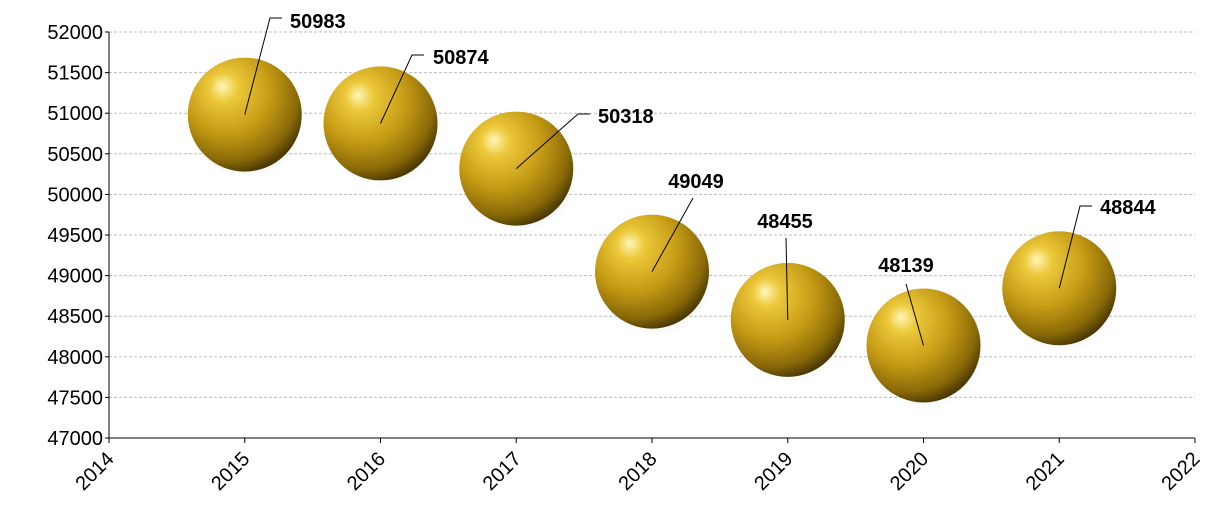 Image resolution: width=1205 pixels, height=516 pixels. I want to click on x-tick-label: 2018, so click(638, 471).